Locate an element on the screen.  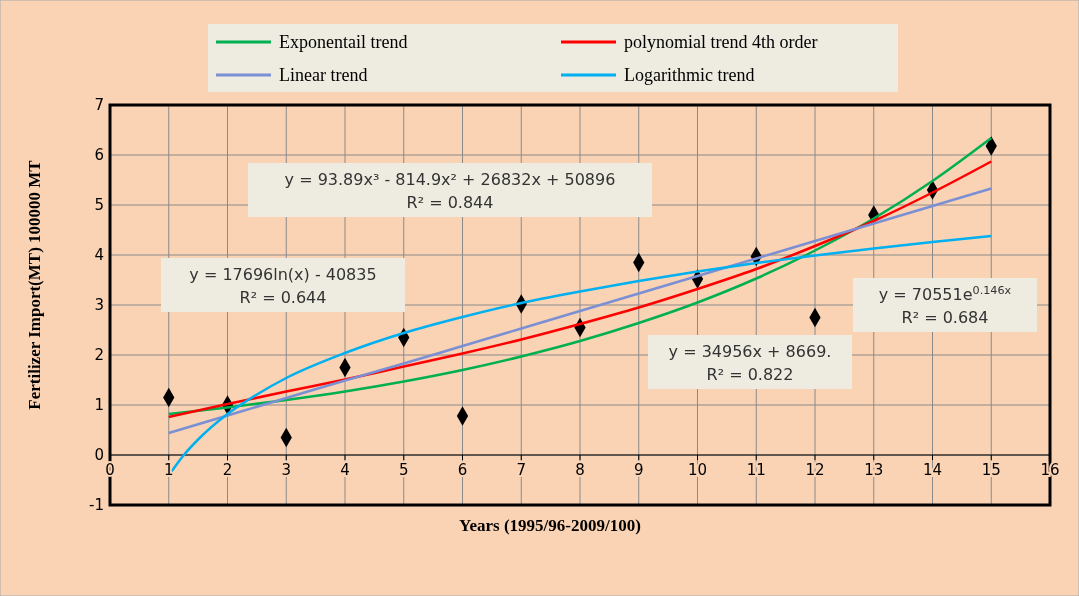
y-tick-label: -1 is located at coordinates (96, 504).